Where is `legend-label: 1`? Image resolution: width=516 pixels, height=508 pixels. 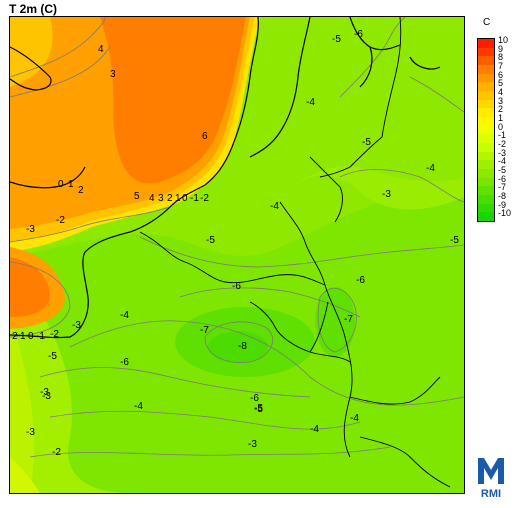
legend-label: 1 is located at coordinates (501, 118).